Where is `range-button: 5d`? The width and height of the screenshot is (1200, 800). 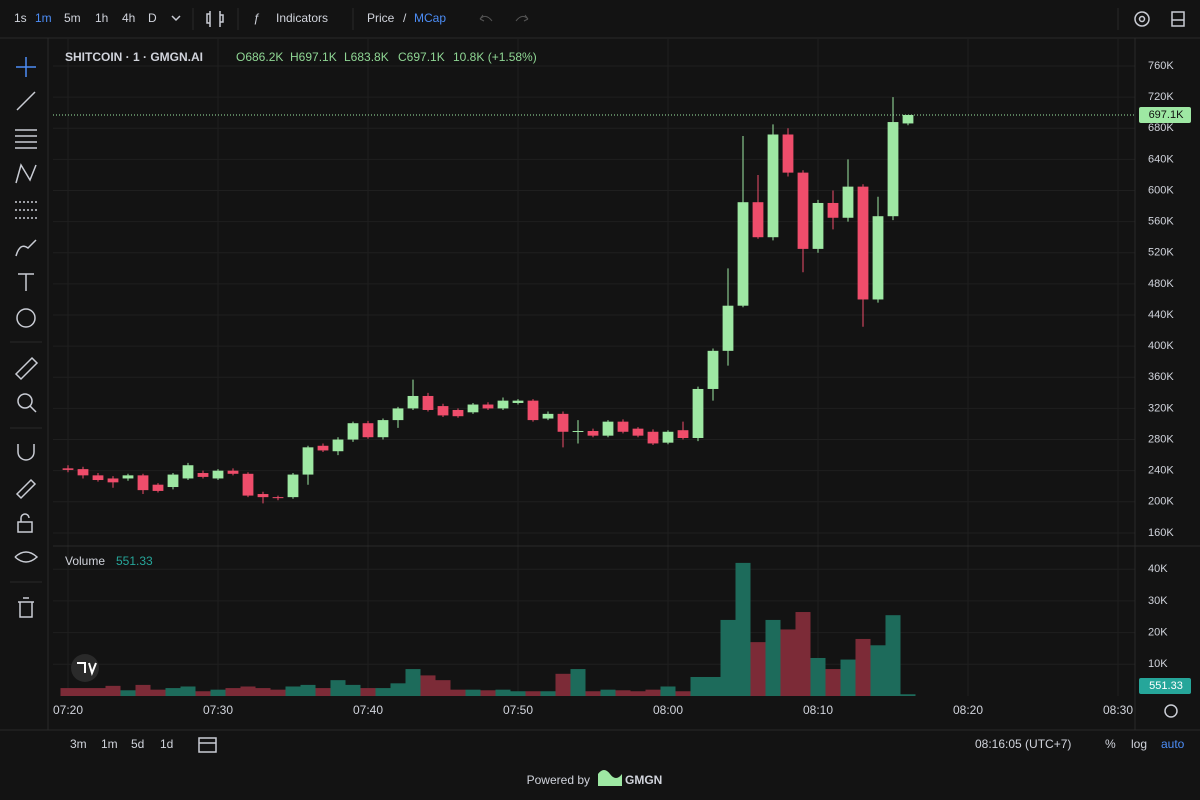 range-button: 5d is located at coordinates (137, 744).